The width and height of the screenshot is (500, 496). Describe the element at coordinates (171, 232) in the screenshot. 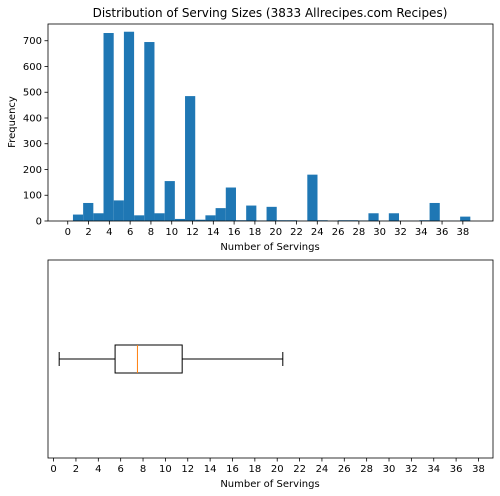

I see `histogram-x-tick-label: 10` at that location.